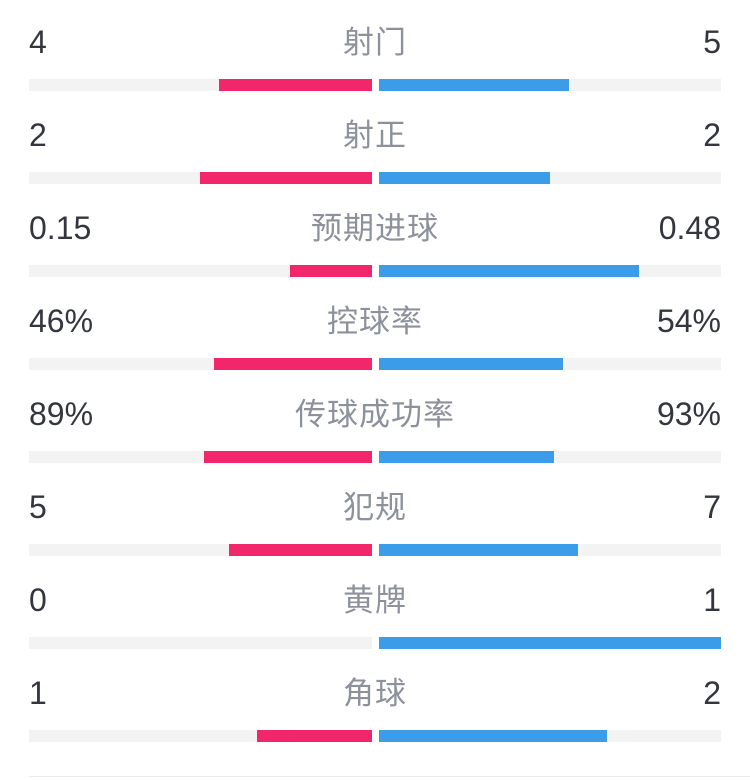  Describe the element at coordinates (38, 42) in the screenshot. I see `home-value: 4` at that location.